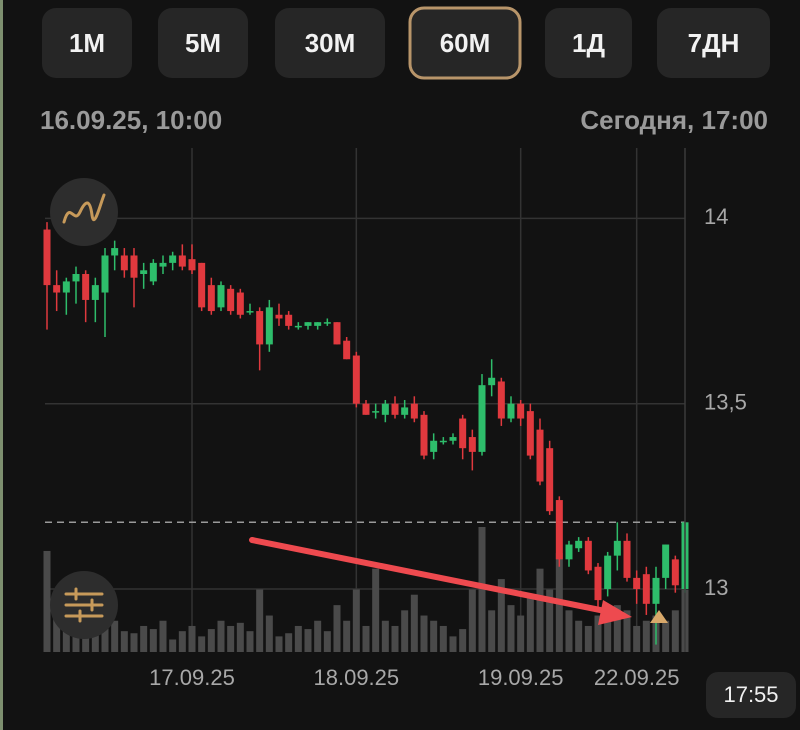 Image resolution: width=800 pixels, height=730 pixels. Describe the element at coordinates (87, 43) in the screenshot. I see `timeframe-button: 1М` at that location.